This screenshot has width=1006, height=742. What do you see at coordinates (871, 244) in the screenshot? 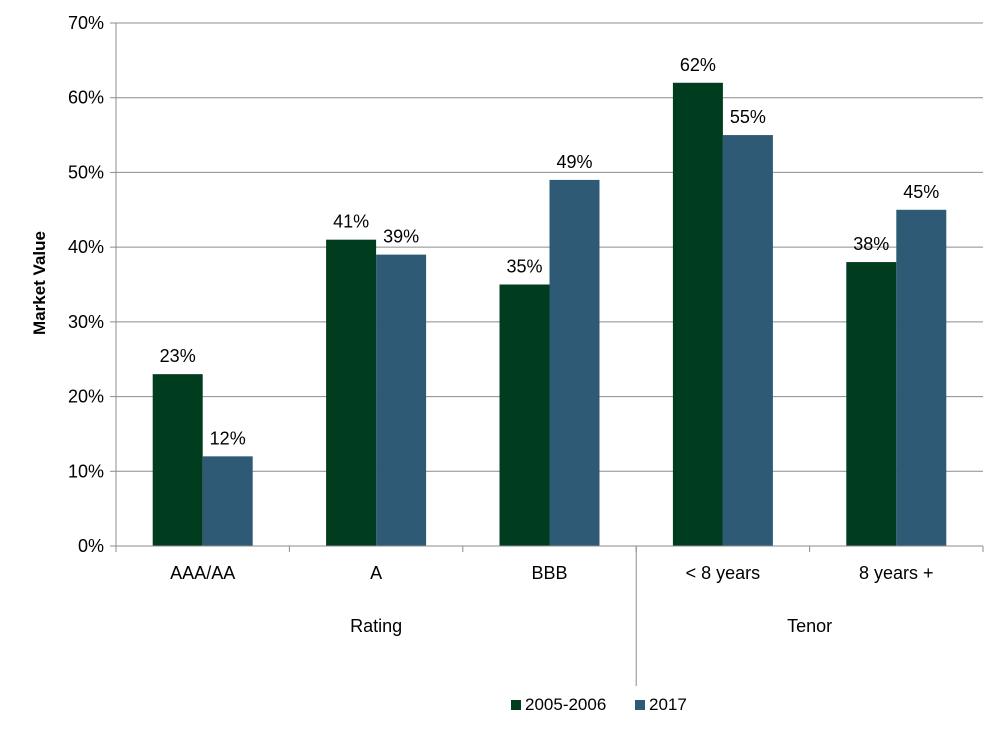
I see `data-label: 38%` at bounding box center [871, 244].